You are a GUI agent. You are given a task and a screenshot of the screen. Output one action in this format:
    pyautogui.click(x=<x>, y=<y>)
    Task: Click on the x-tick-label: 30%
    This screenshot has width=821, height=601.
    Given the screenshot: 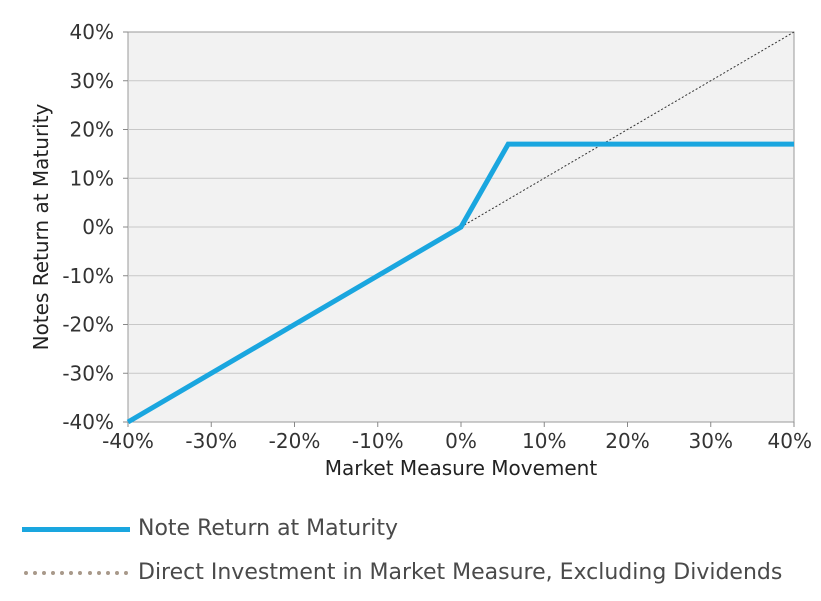 What is the action you would take?
    pyautogui.click(x=711, y=441)
    